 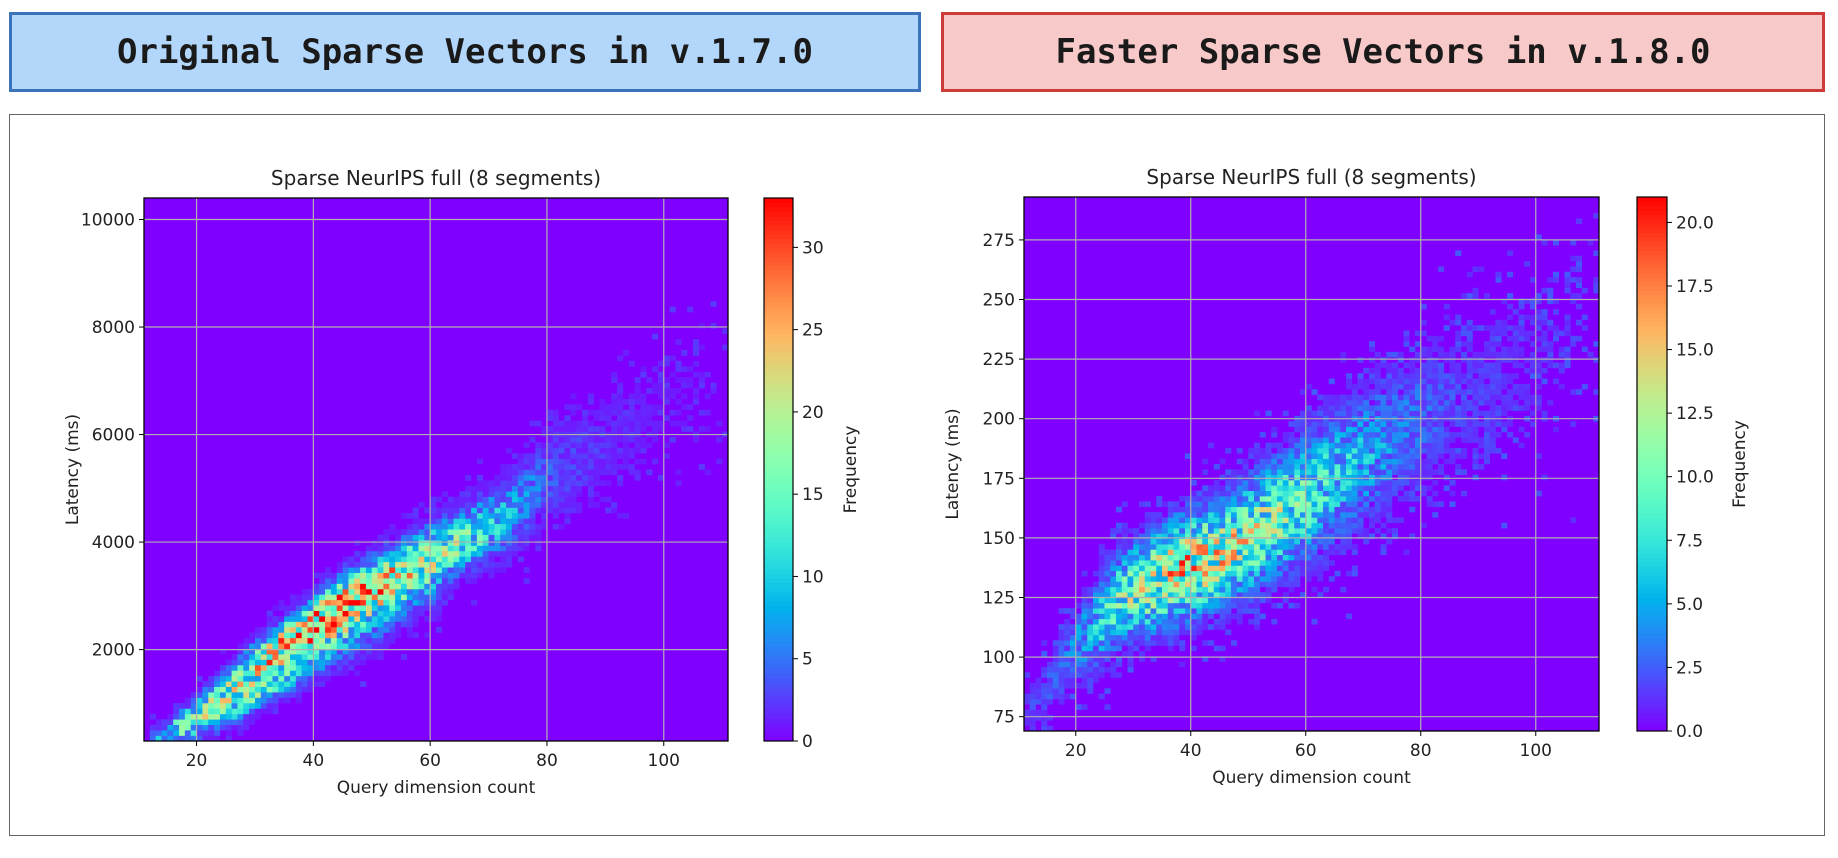 What do you see at coordinates (436, 788) in the screenshot?
I see `x-axis-label: Query dimension count` at bounding box center [436, 788].